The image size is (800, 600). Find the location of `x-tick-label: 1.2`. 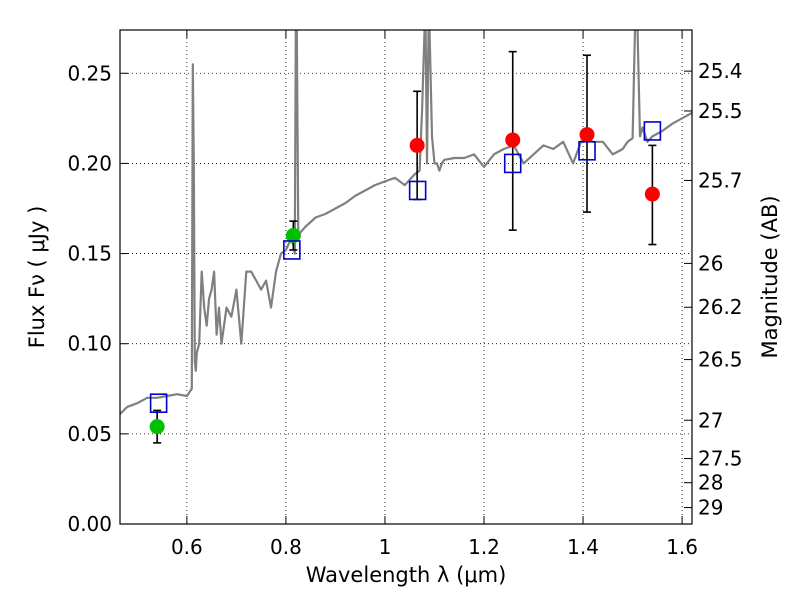

x-tick-label: 1.2 is located at coordinates (484, 547).